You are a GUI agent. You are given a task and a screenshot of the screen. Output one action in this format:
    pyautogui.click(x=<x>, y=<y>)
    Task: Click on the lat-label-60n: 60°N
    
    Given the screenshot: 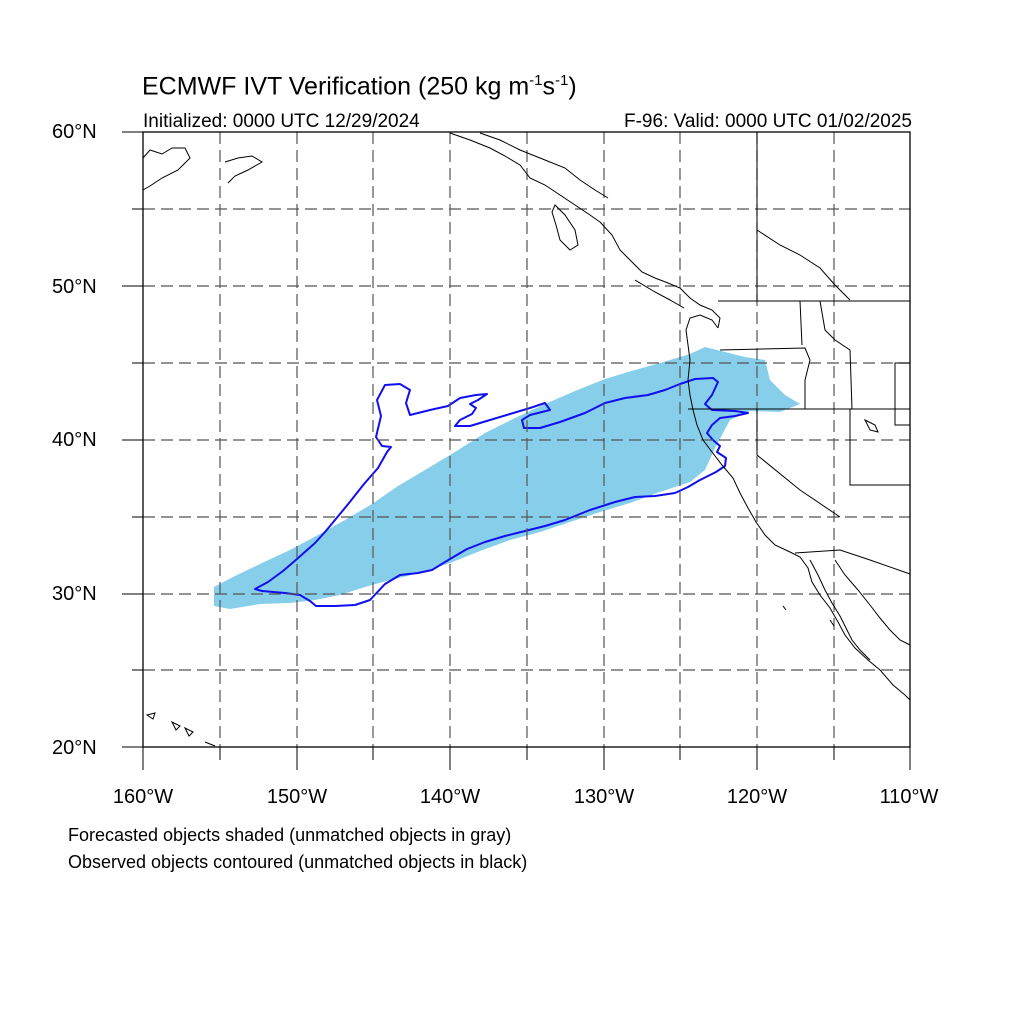 What is the action you would take?
    pyautogui.click(x=74, y=132)
    